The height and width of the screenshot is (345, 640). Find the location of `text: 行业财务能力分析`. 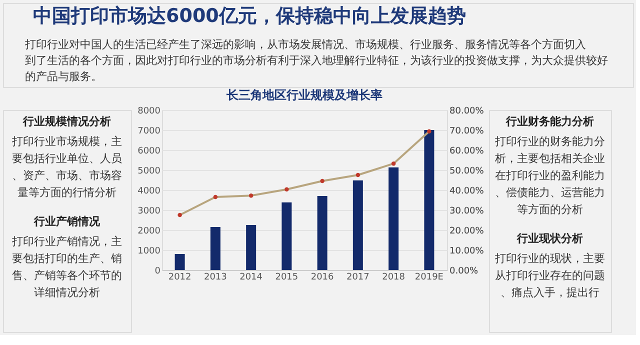

text: 行业财务能力分析 is located at coordinates (549, 121).